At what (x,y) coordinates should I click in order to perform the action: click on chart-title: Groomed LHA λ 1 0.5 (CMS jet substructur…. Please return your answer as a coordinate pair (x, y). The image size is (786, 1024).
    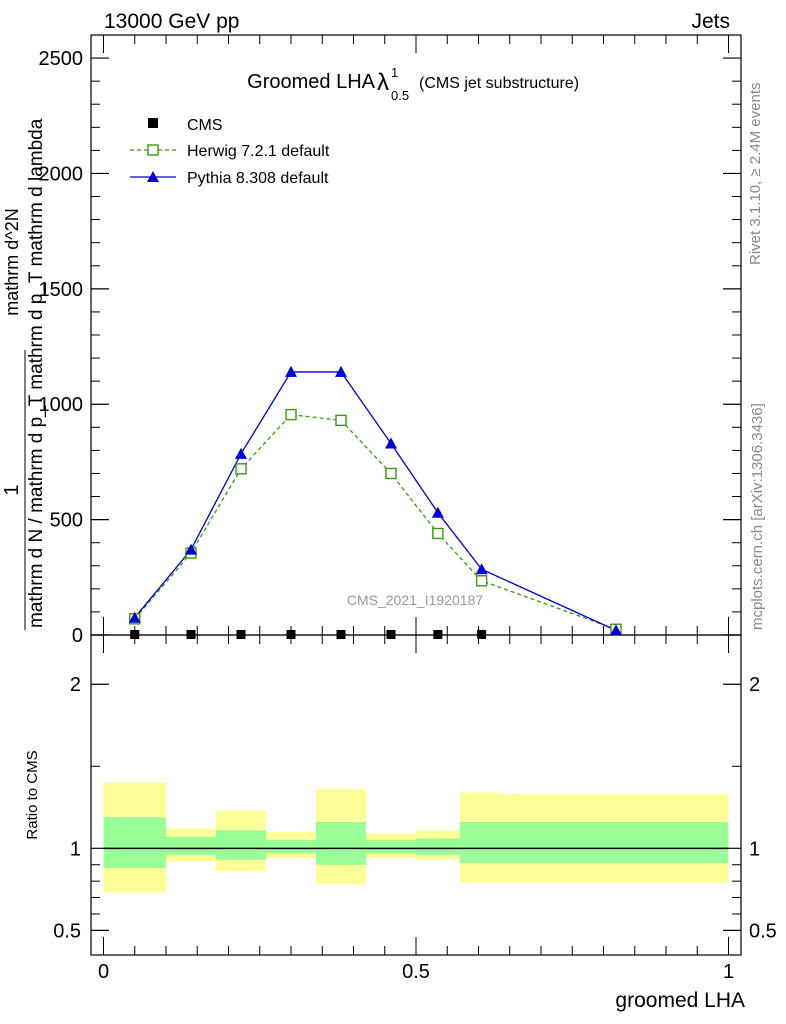
    Looking at the image, I should click on (413, 84).